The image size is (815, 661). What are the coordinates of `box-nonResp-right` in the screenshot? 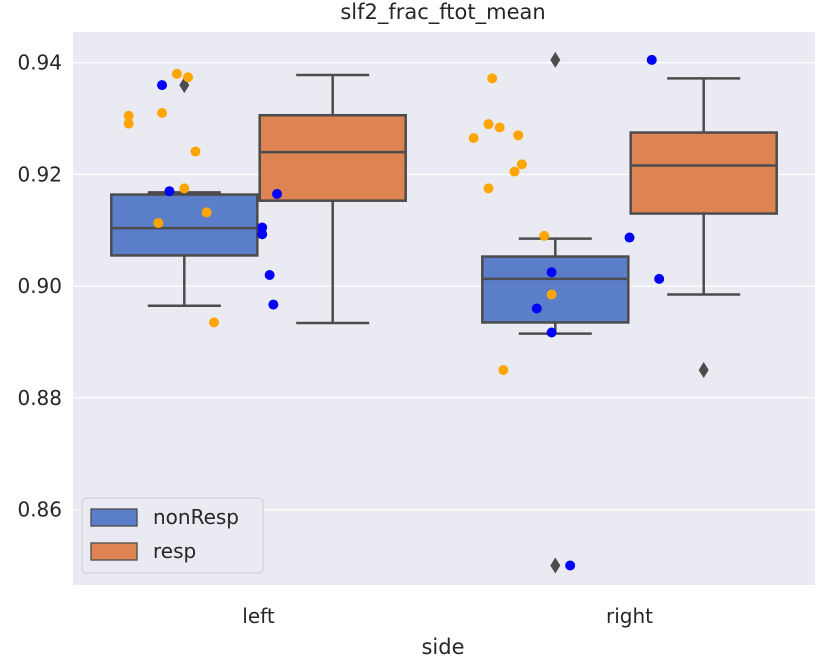 It's located at (555, 312).